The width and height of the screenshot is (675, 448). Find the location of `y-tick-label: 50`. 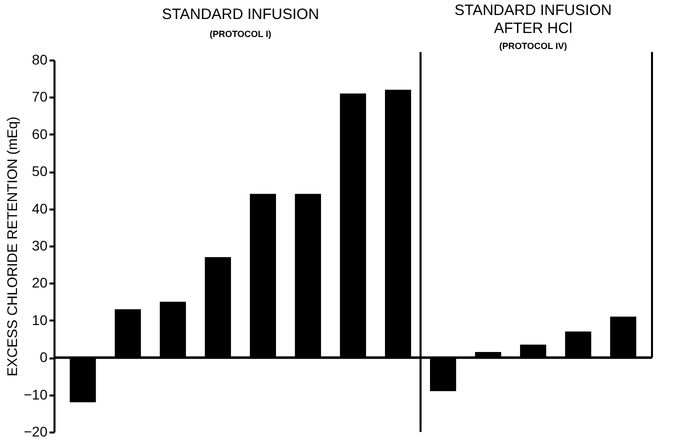

y-tick-label: 50 is located at coordinates (40, 171).